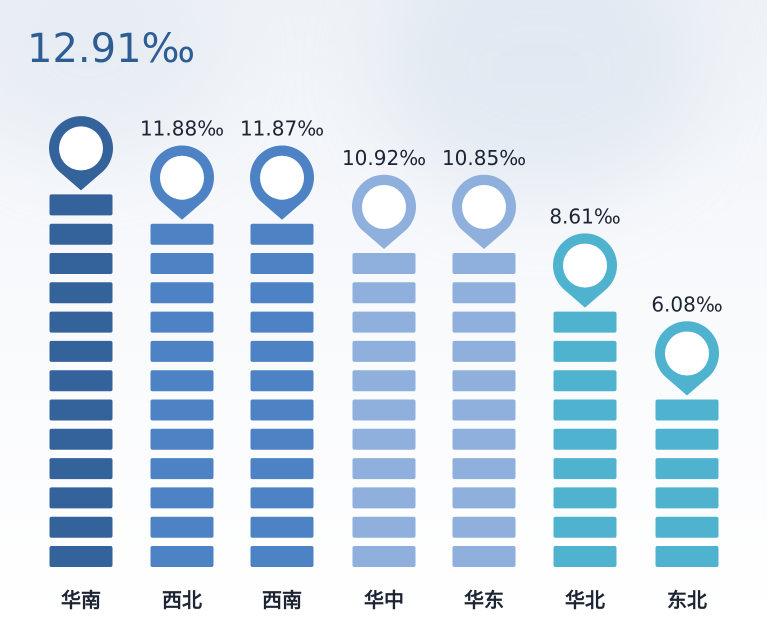  What do you see at coordinates (686, 305) in the screenshot?
I see `data-label: 6.08‰` at bounding box center [686, 305].